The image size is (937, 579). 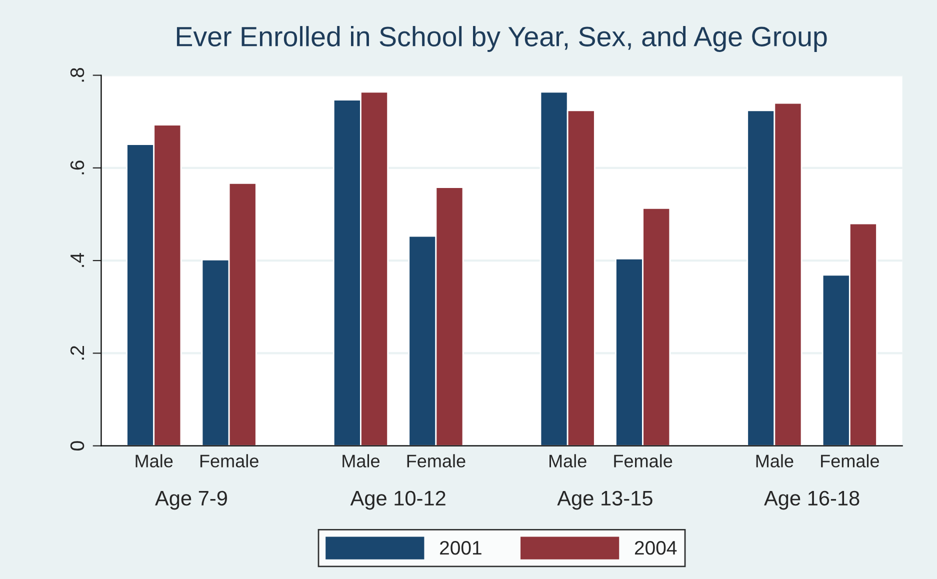 What do you see at coordinates (501, 39) in the screenshot?
I see `chart-title: Ever Enrolled in School by Year, Sex, and Age Group` at bounding box center [501, 39].